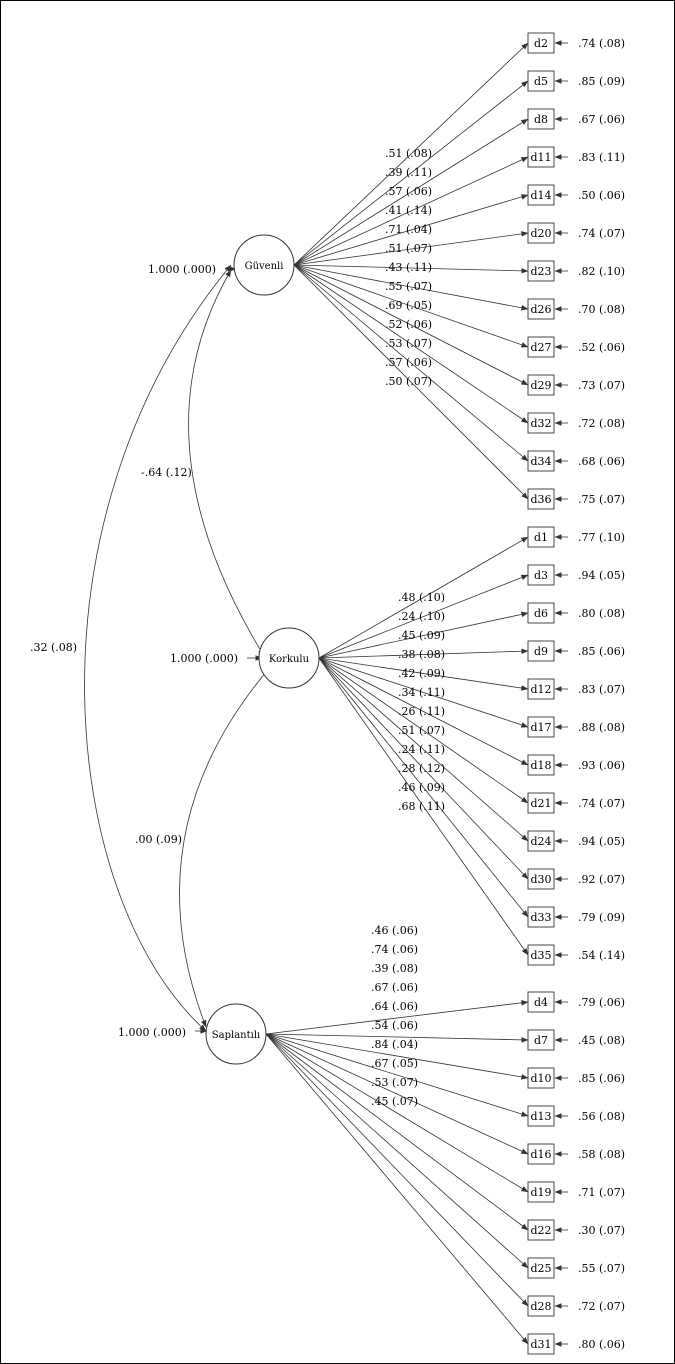 The width and height of the screenshot is (675, 1364). I want to click on indicator-label-d31: d31, so click(540, 1344).